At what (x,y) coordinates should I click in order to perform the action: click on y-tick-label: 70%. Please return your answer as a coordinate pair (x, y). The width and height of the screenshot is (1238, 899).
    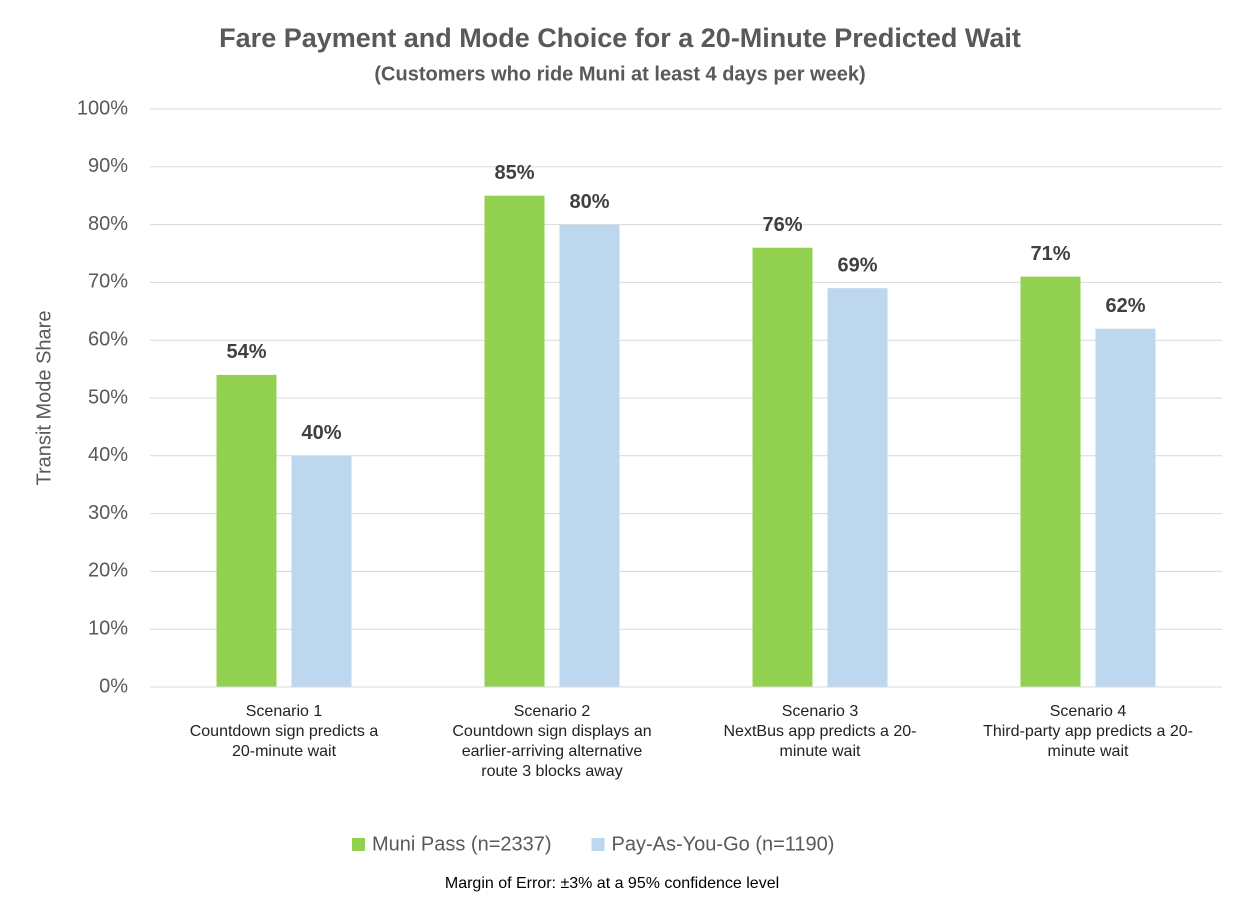
    Looking at the image, I should click on (108, 282).